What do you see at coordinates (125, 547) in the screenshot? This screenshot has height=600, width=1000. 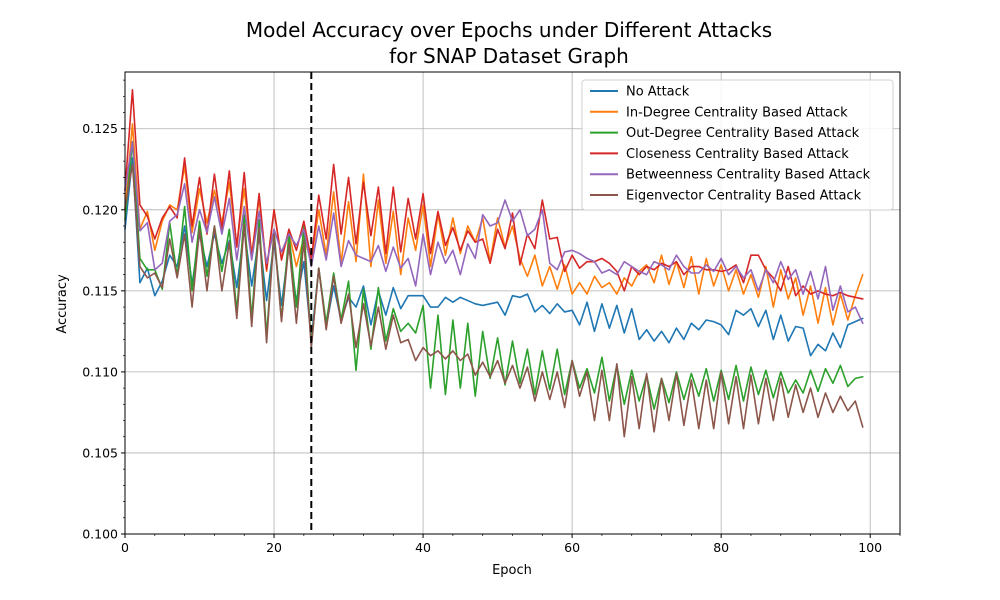 I see `x-tick-label: 0` at bounding box center [125, 547].